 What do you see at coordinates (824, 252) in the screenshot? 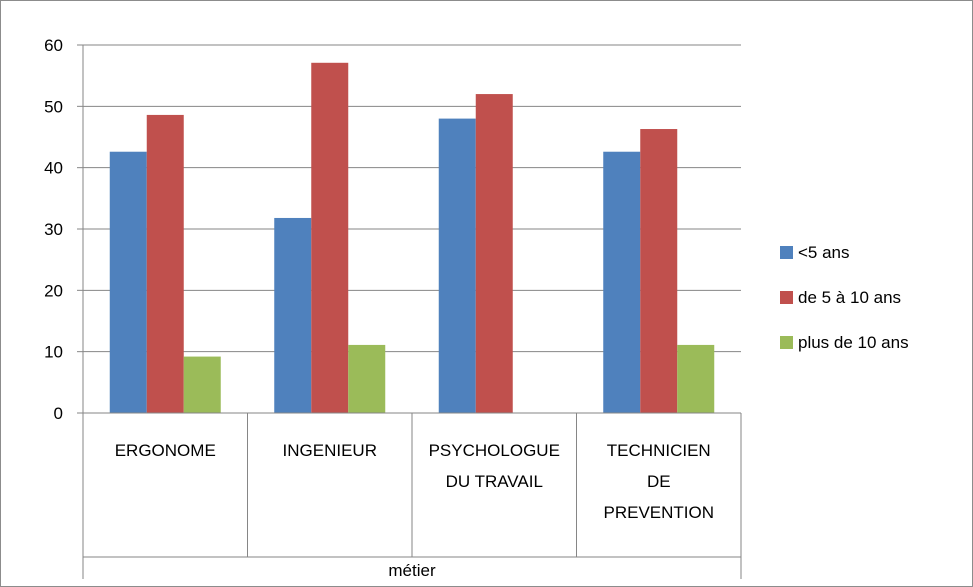
I see `legend-label: <5 ans` at bounding box center [824, 252].